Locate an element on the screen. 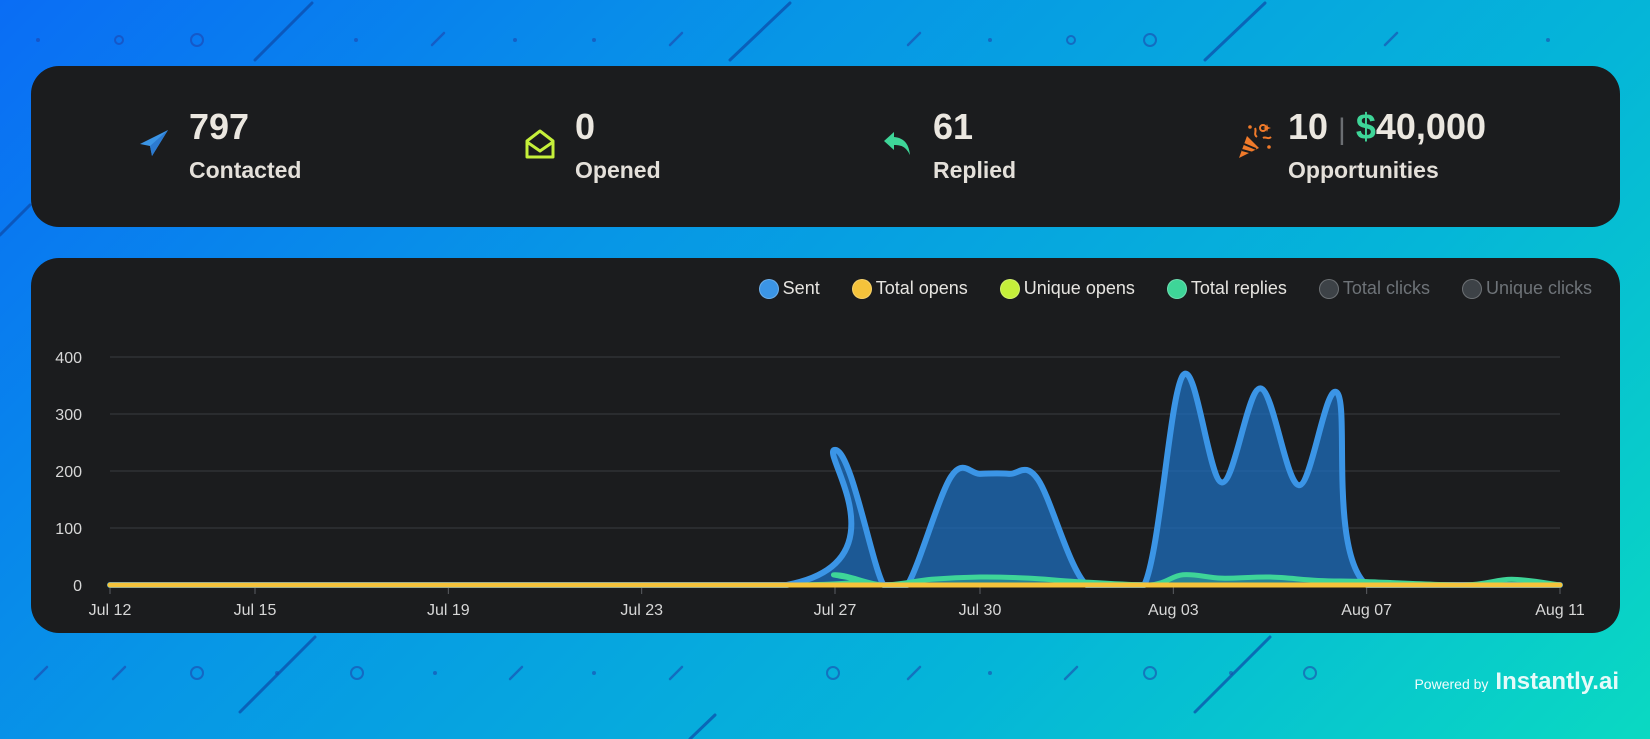 The width and height of the screenshot is (1650, 739). legend-label: Sent is located at coordinates (801, 288).